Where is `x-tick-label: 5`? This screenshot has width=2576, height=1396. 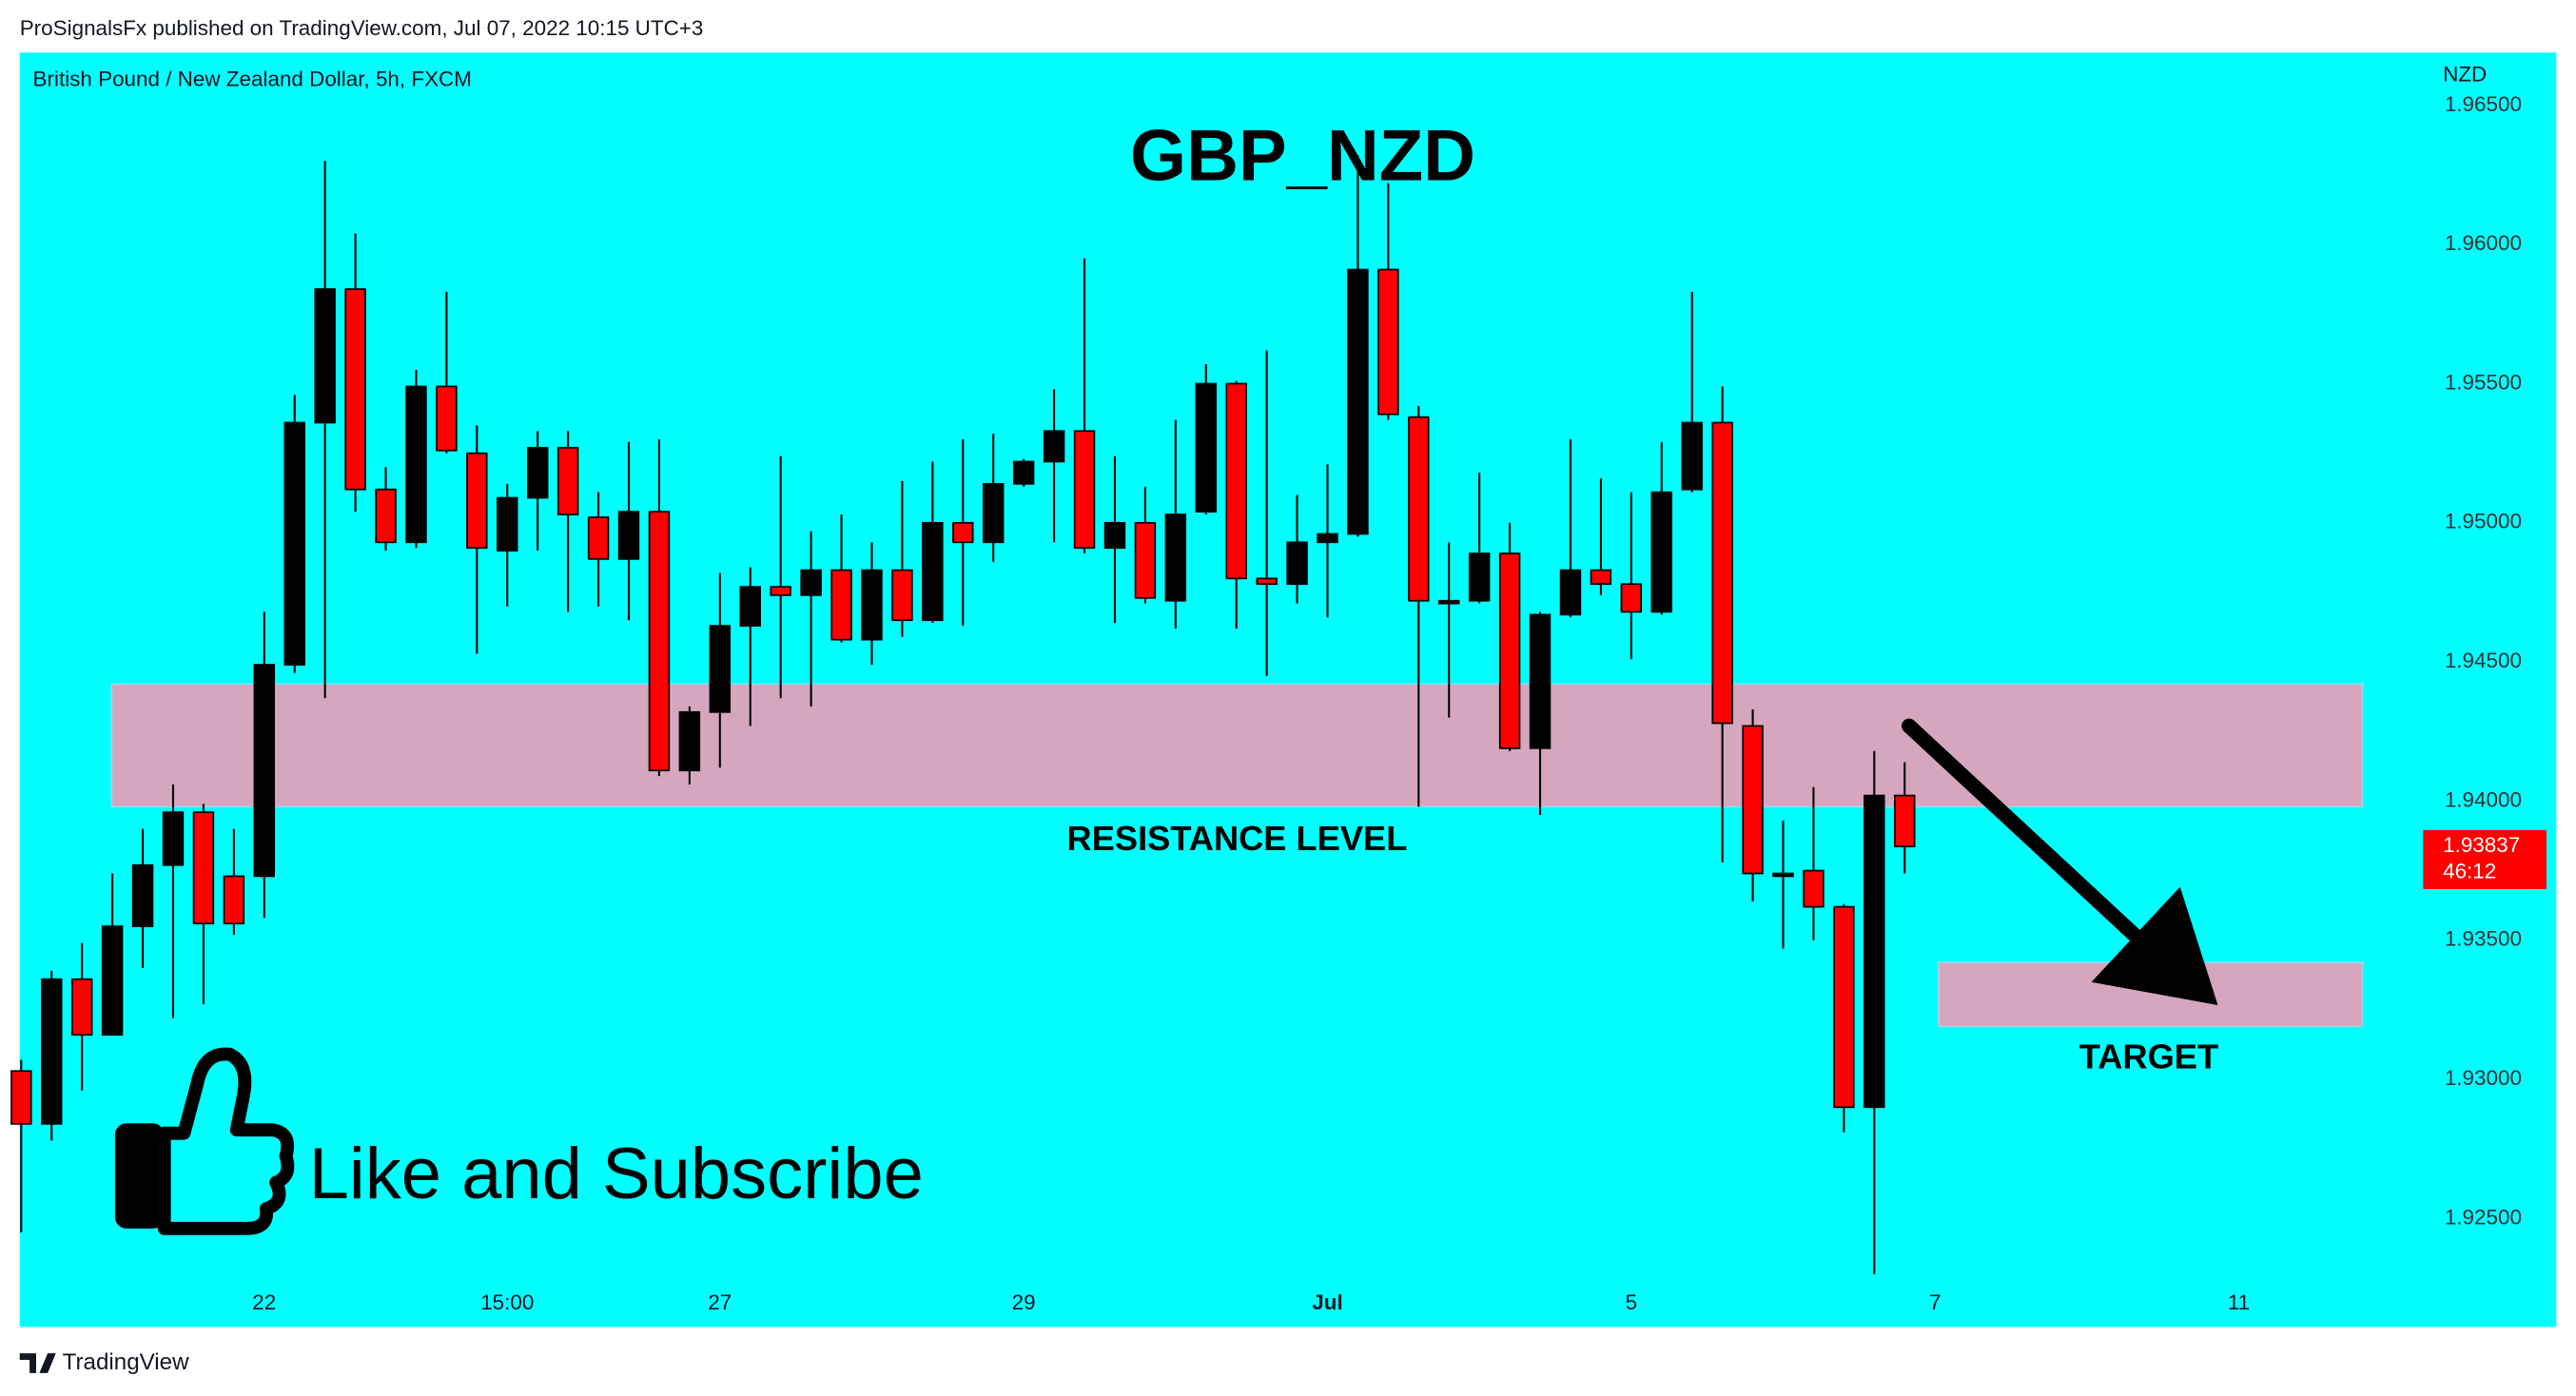
x-tick-label: 5 is located at coordinates (1632, 1302).